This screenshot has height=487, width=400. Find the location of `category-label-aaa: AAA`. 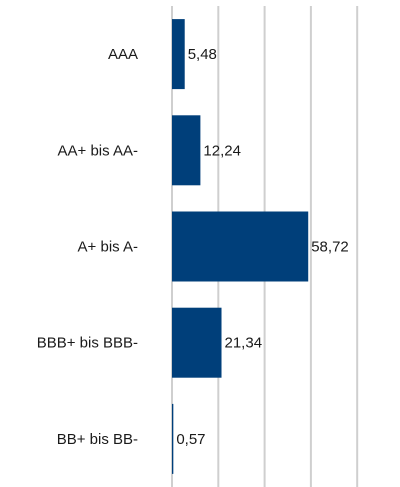

category-label-aaa: AAA is located at coordinates (123, 54).